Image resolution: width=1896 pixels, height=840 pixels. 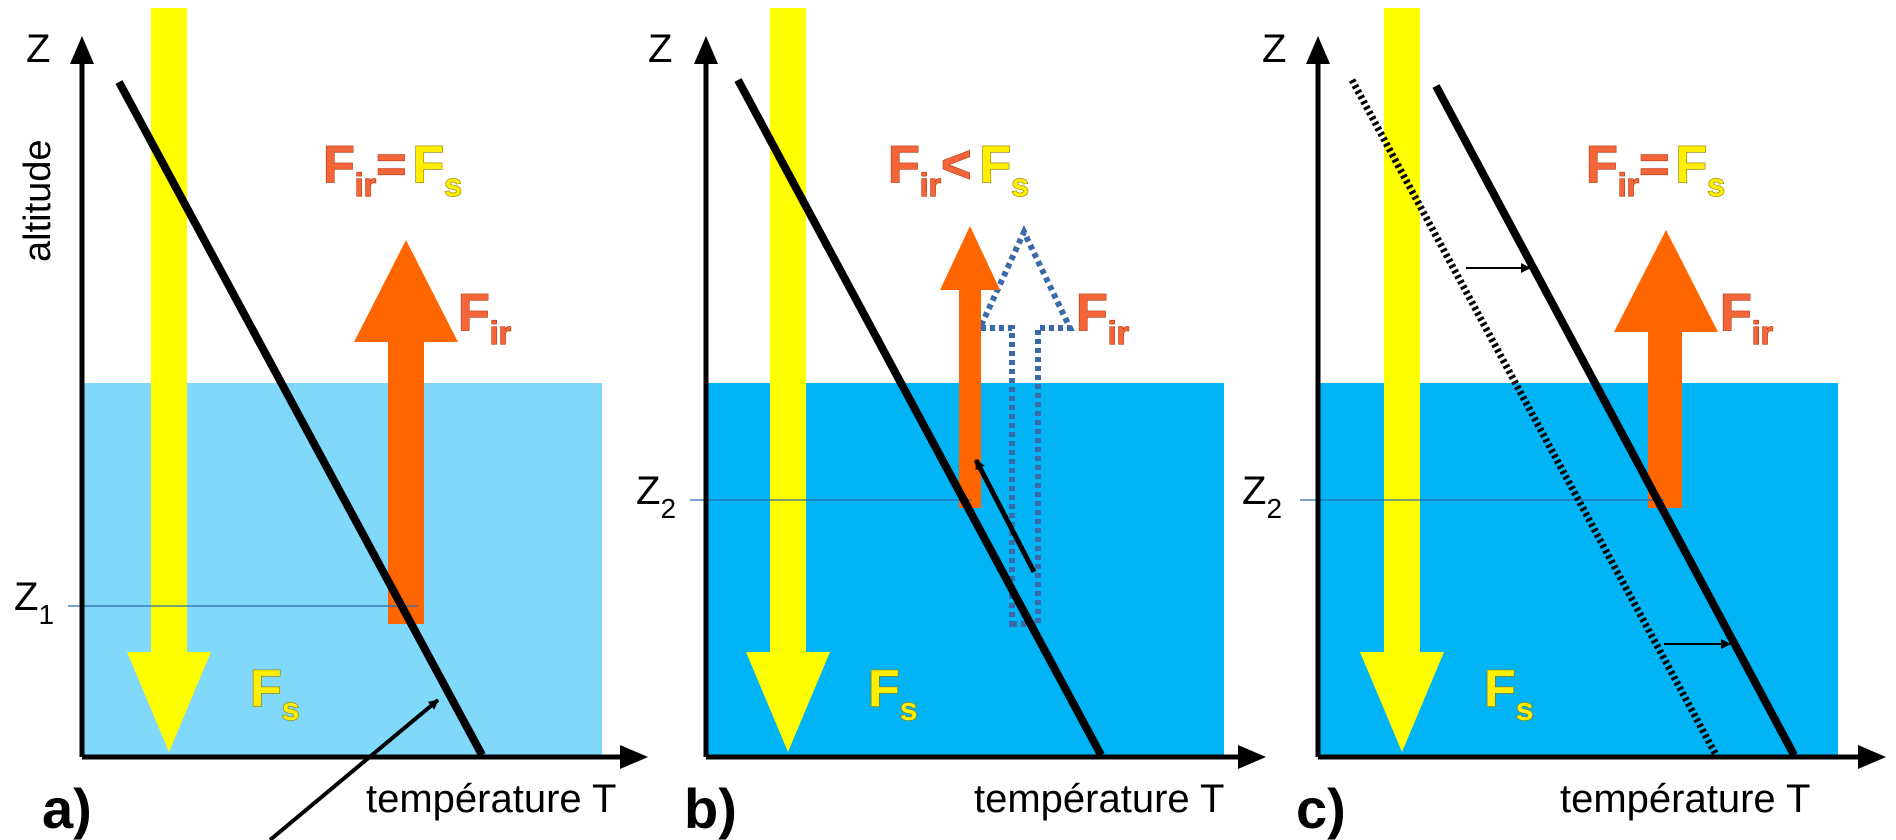 What do you see at coordinates (38, 200) in the screenshot?
I see `altitude-label: altitude` at bounding box center [38, 200].